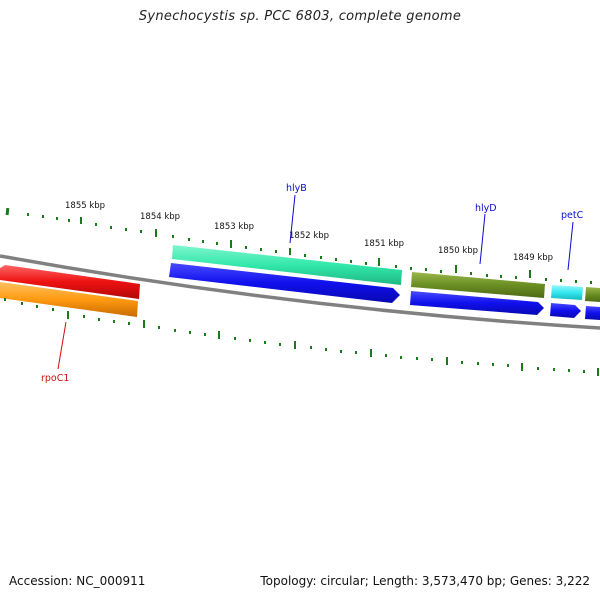 The height and width of the screenshot is (600, 600). I want to click on scale-label-1853: 1853 kbp, so click(234, 227).